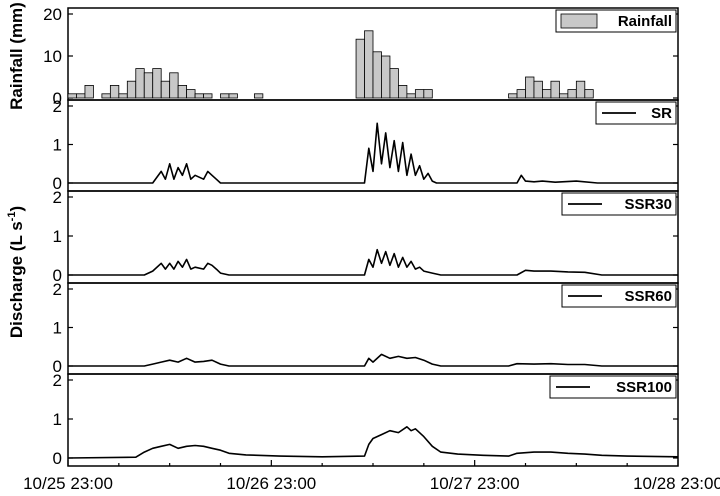  I want to click on legend-label: SSR60, so click(648, 296).